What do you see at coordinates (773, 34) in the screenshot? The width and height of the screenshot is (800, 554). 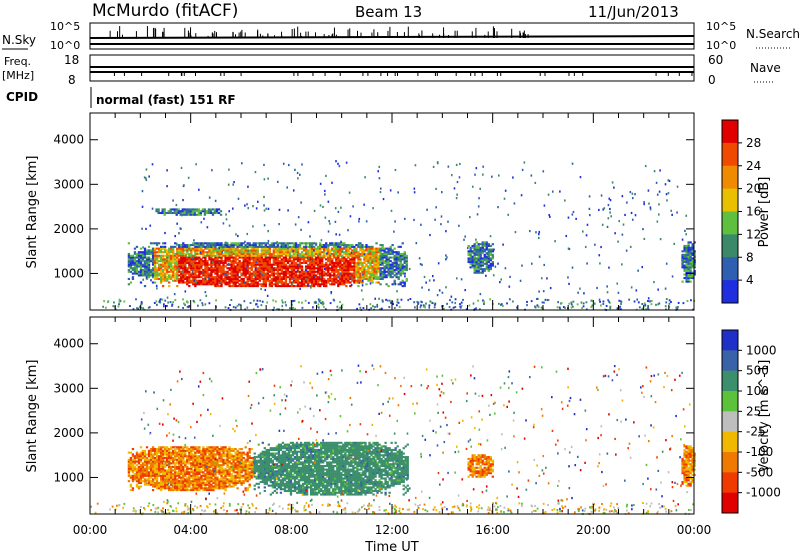 I see `nsearch-label: N.Search` at bounding box center [773, 34].